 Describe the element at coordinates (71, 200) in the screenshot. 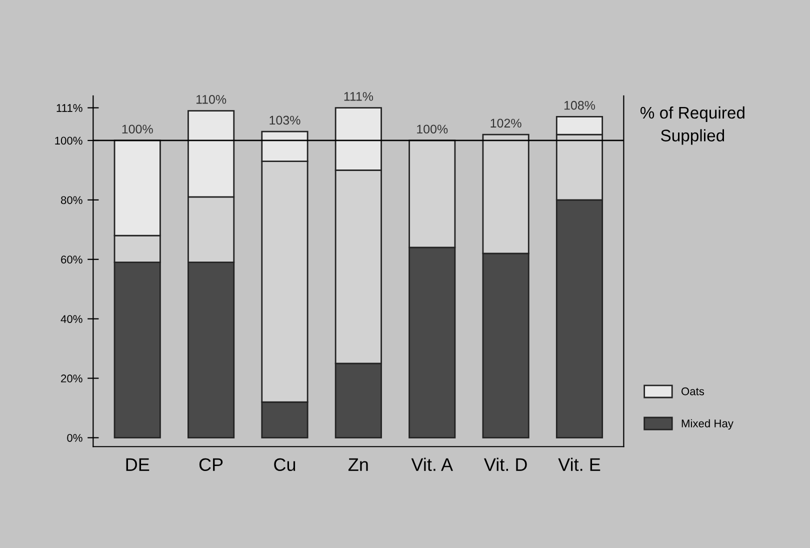

I see `y-tick-label: 80%` at that location.